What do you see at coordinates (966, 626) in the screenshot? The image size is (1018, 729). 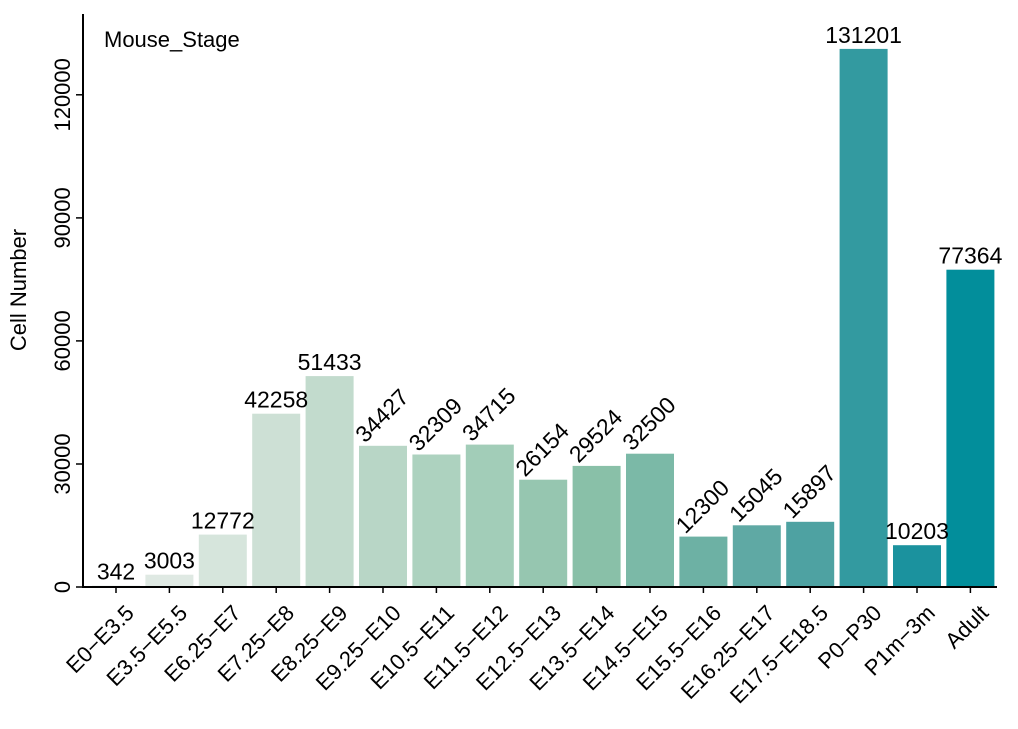 I see `x-tick-label-16: Adult` at bounding box center [966, 626].